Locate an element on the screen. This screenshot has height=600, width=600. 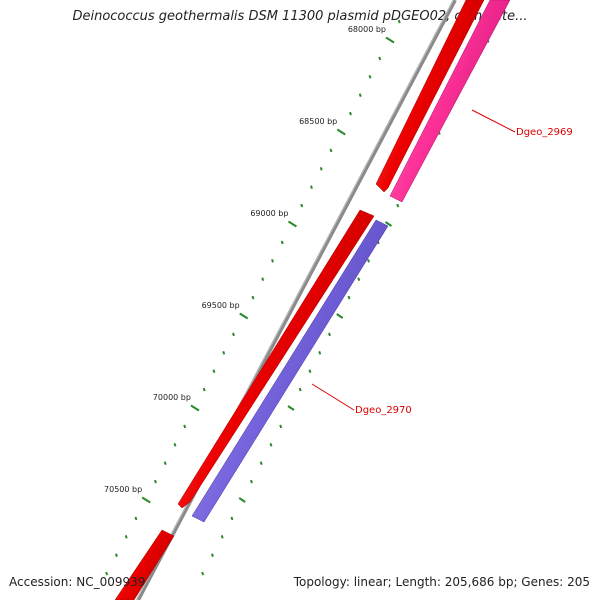
accession-value: NC_009939 is located at coordinates (111, 582).